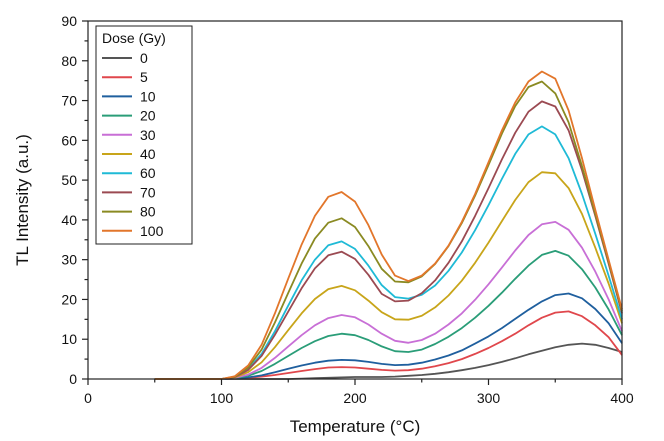 Image resolution: width=664 pixels, height=441 pixels. Describe the element at coordinates (355, 426) in the screenshot. I see `x-axis-title: Temperature (°C)` at that location.